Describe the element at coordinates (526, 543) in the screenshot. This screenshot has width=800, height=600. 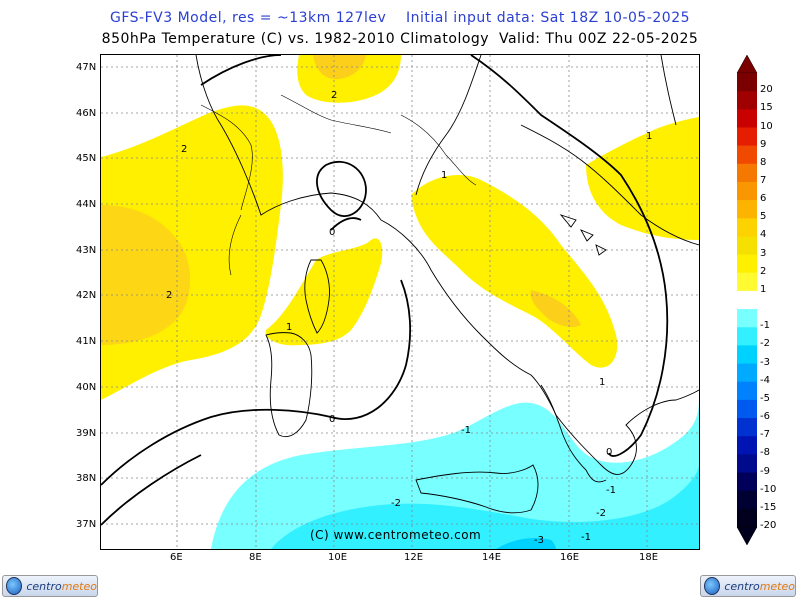
I see `cold-anomaly-core` at that location.